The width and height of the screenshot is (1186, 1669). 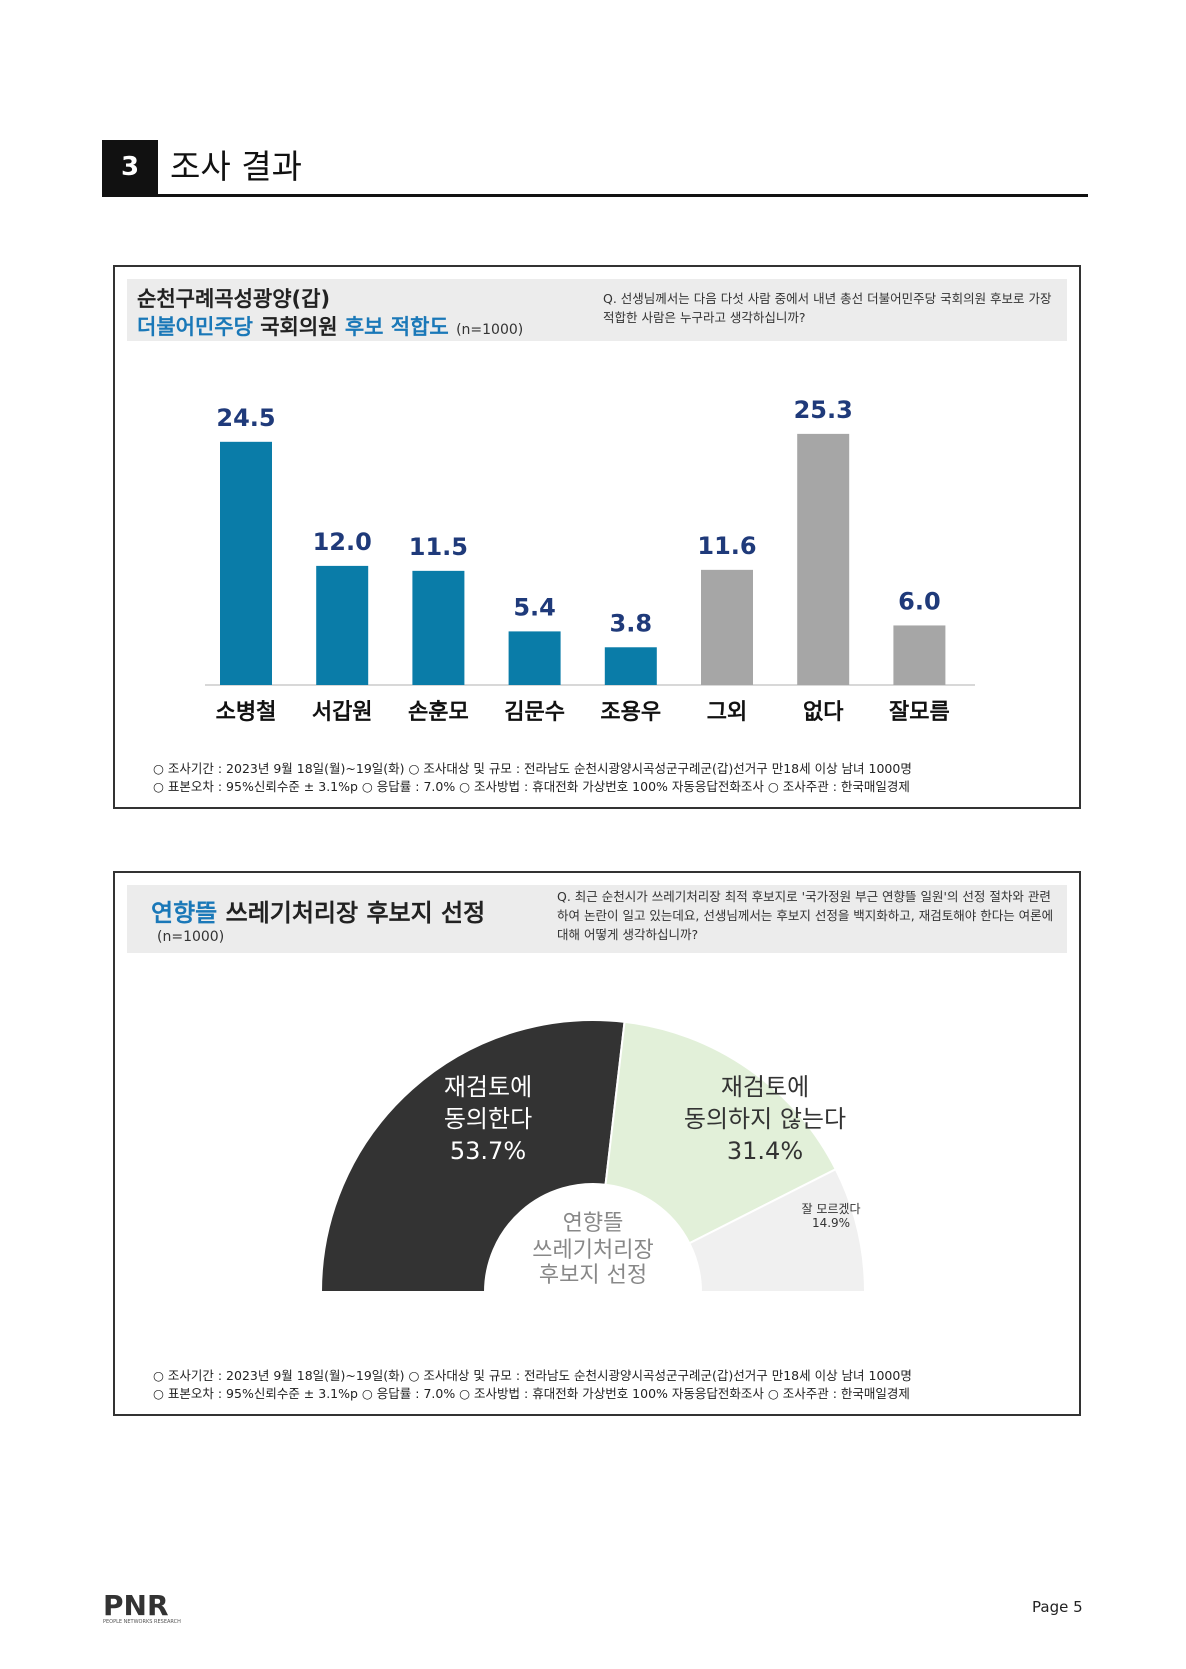 What do you see at coordinates (342, 712) in the screenshot?
I see `bar-category-label-1: 서갑원` at bounding box center [342, 712].